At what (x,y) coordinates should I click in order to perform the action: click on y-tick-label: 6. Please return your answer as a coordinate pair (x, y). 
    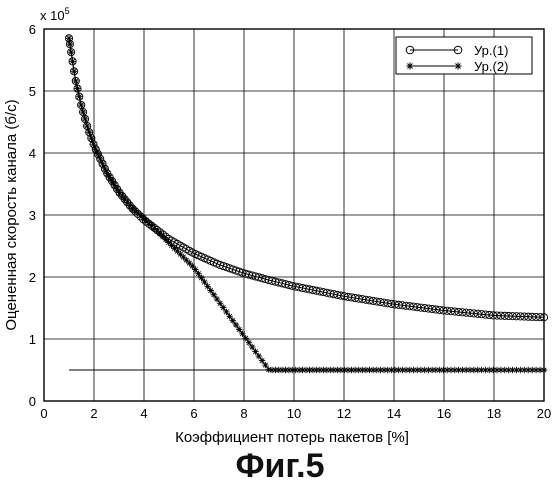
    Looking at the image, I should click on (32, 29).